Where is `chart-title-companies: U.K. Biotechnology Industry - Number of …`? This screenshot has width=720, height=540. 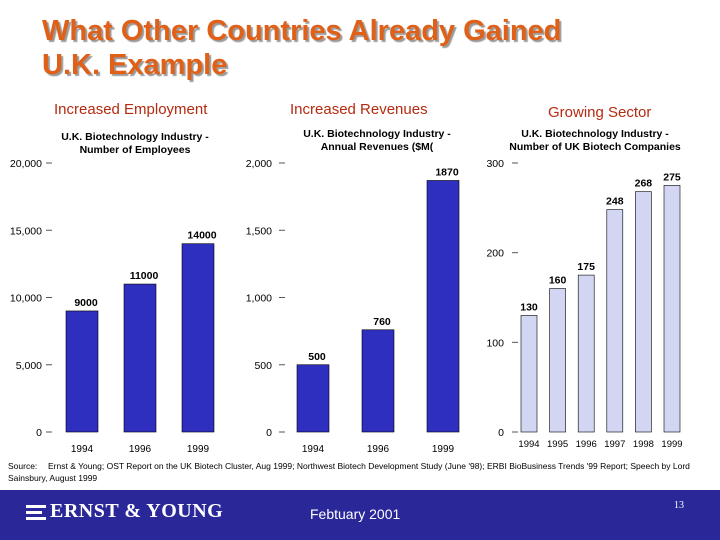
chart-title-companies: U.K. Biotechnology Industry - Number of … is located at coordinates (595, 141).